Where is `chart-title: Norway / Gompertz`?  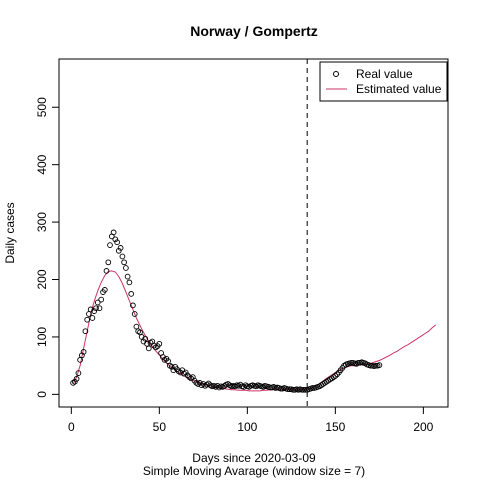
chart-title: Norway / Gompertz is located at coordinates (254, 31).